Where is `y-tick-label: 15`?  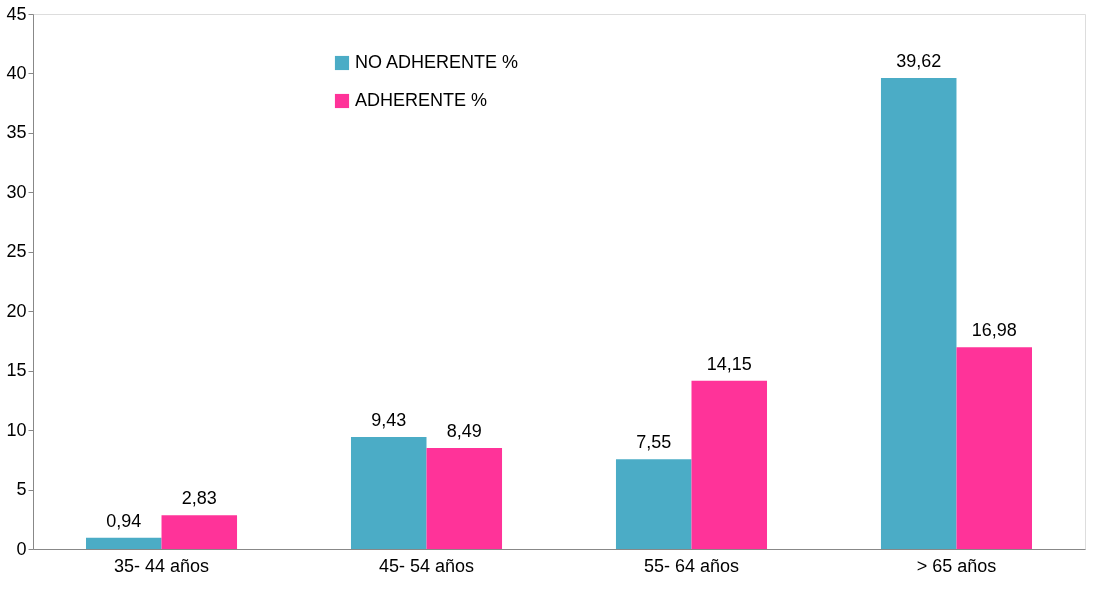
y-tick-label: 15 is located at coordinates (16, 370).